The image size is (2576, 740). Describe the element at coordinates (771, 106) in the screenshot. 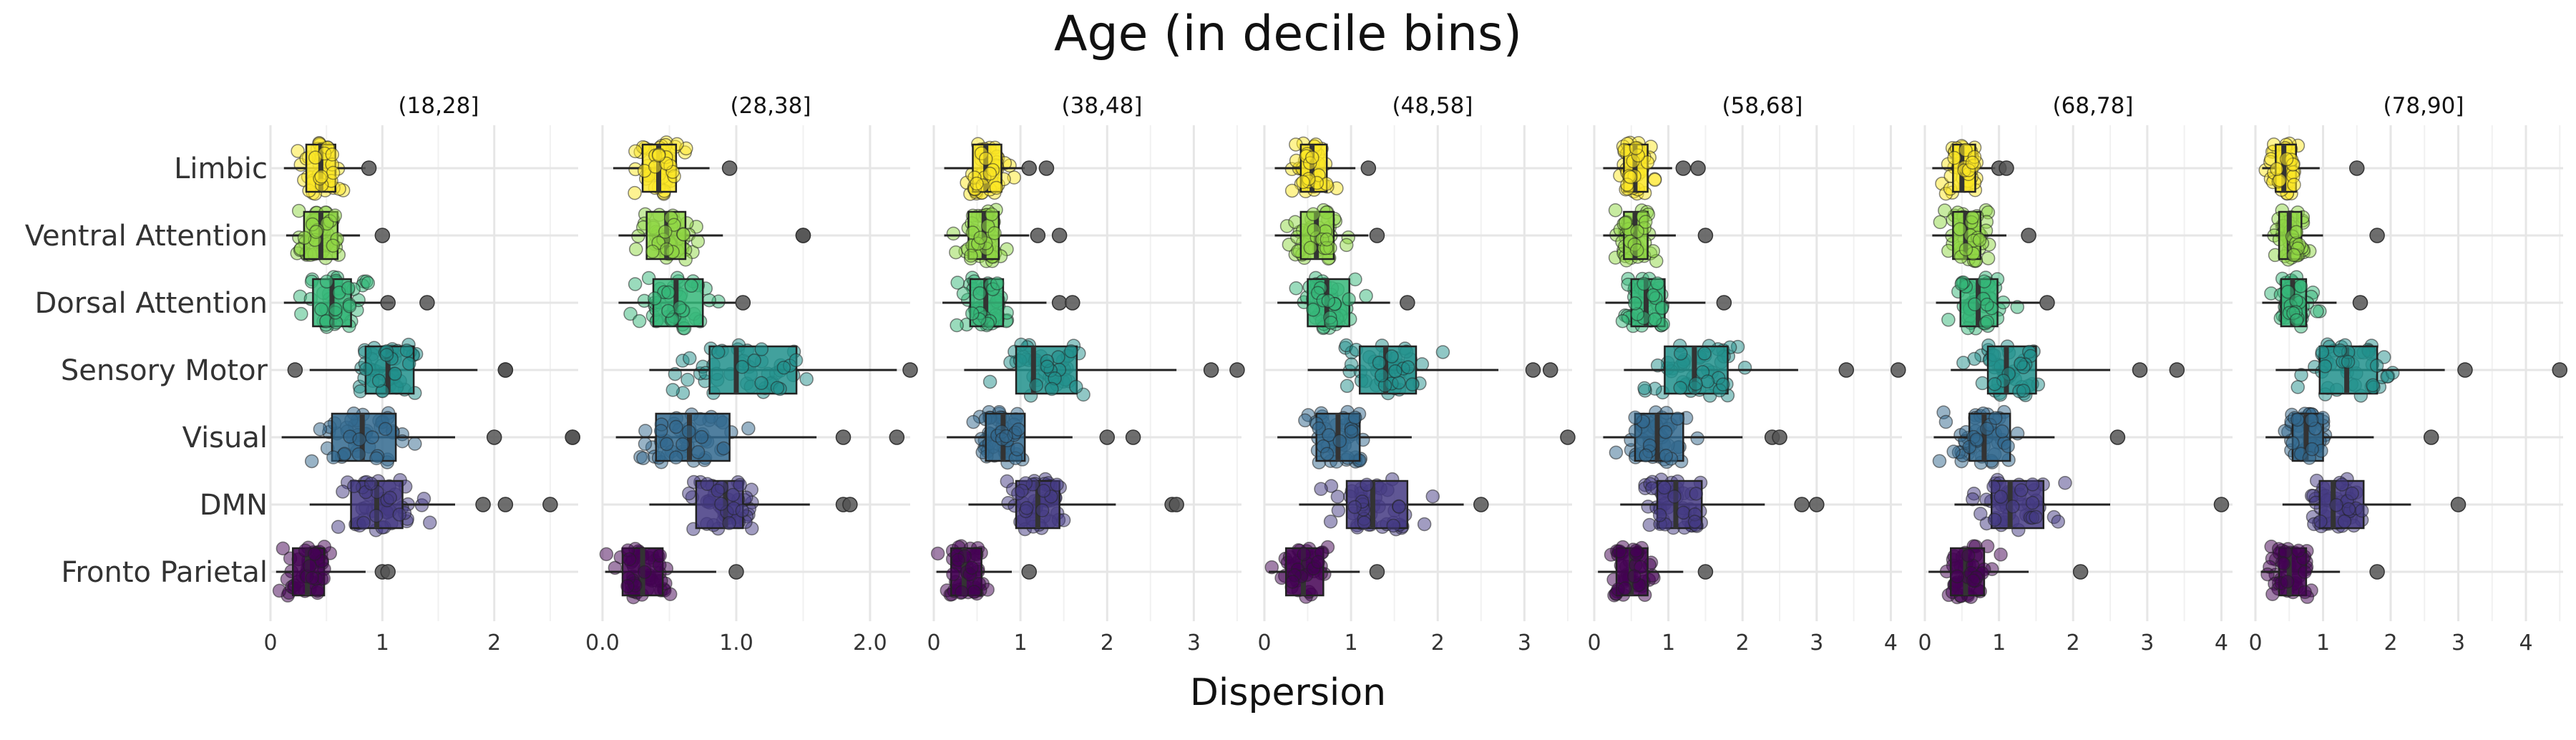

I see `panel-strip-label: (28,38]` at that location.